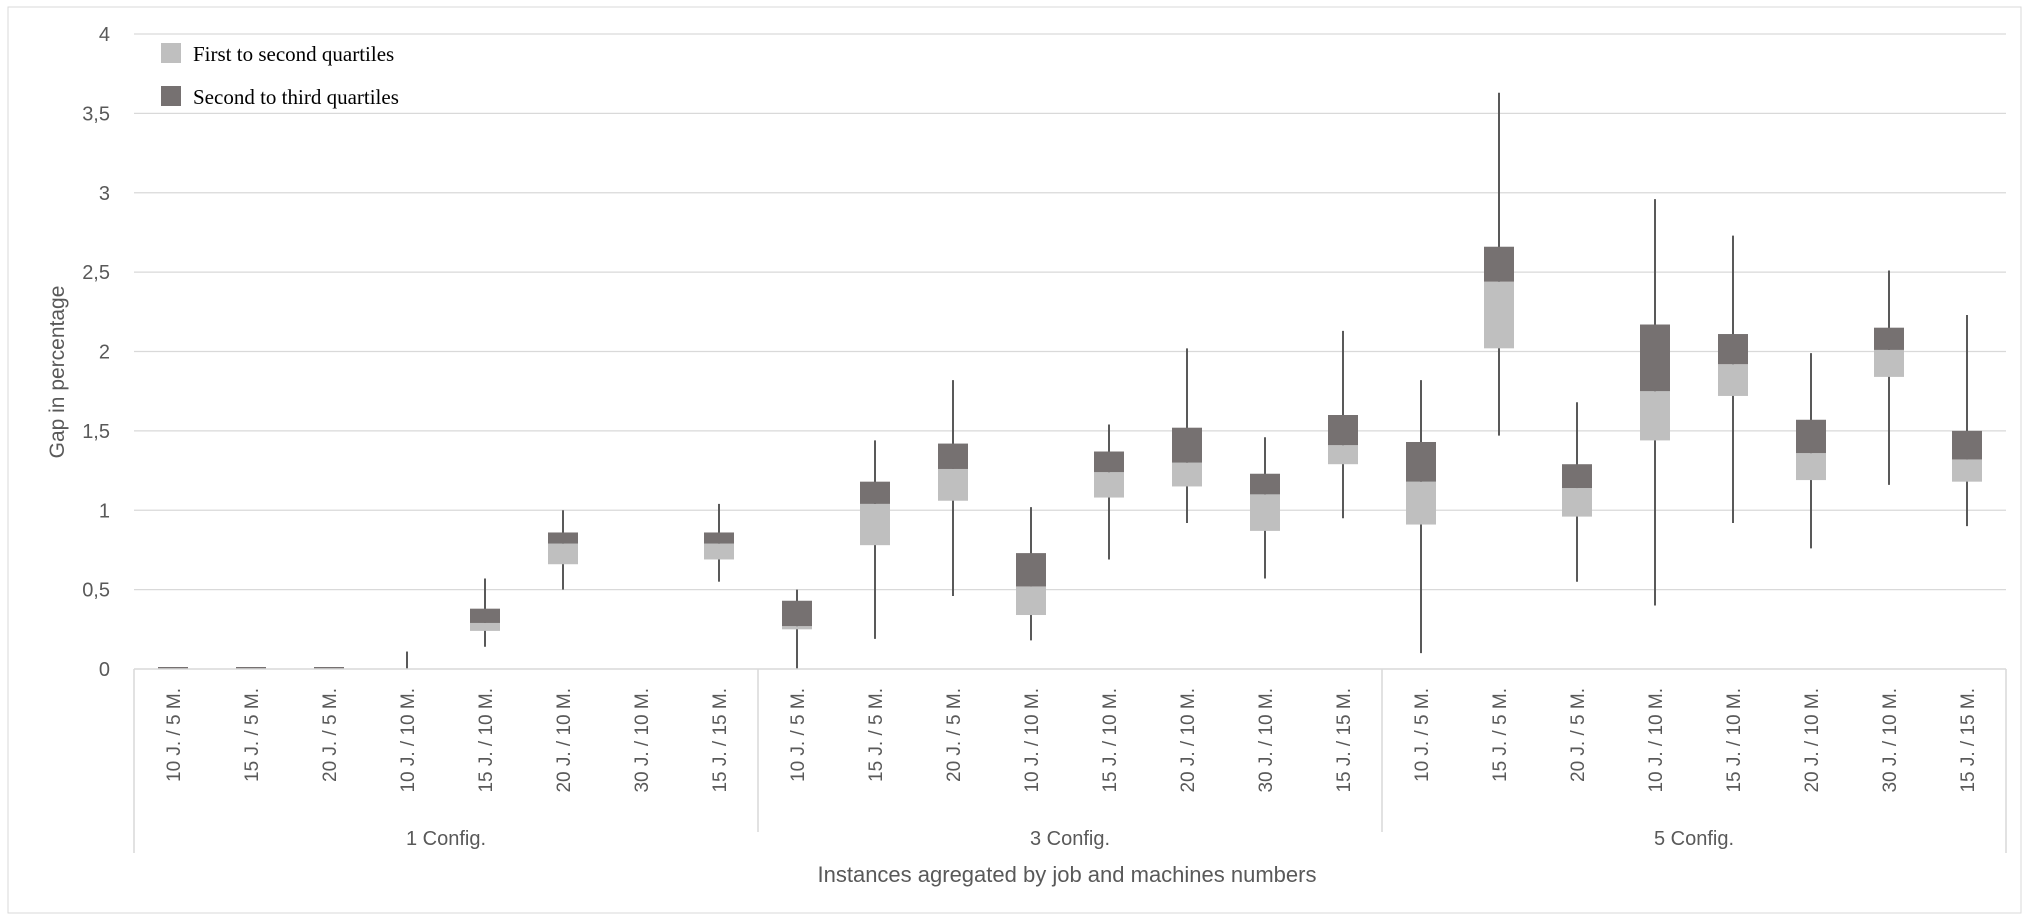 Image resolution: width=2029 pixels, height=920 pixels. I want to click on legend-item-q2-q3: Second to third quartiles, so click(280, 97).